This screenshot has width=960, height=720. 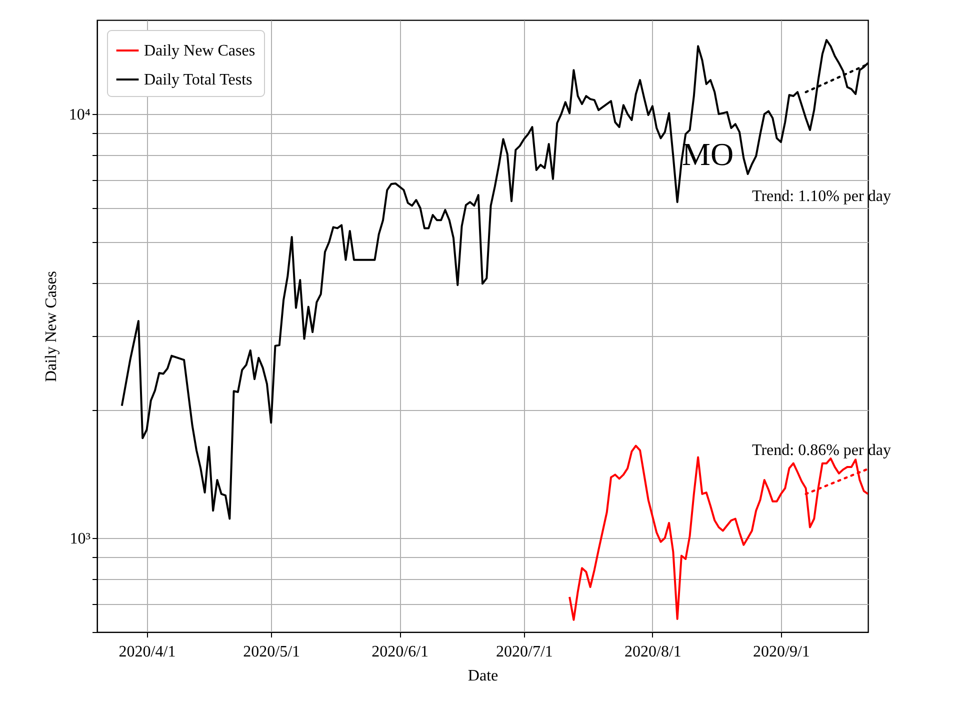 What do you see at coordinates (483, 676) in the screenshot?
I see `x-axis-title: Date` at bounding box center [483, 676].